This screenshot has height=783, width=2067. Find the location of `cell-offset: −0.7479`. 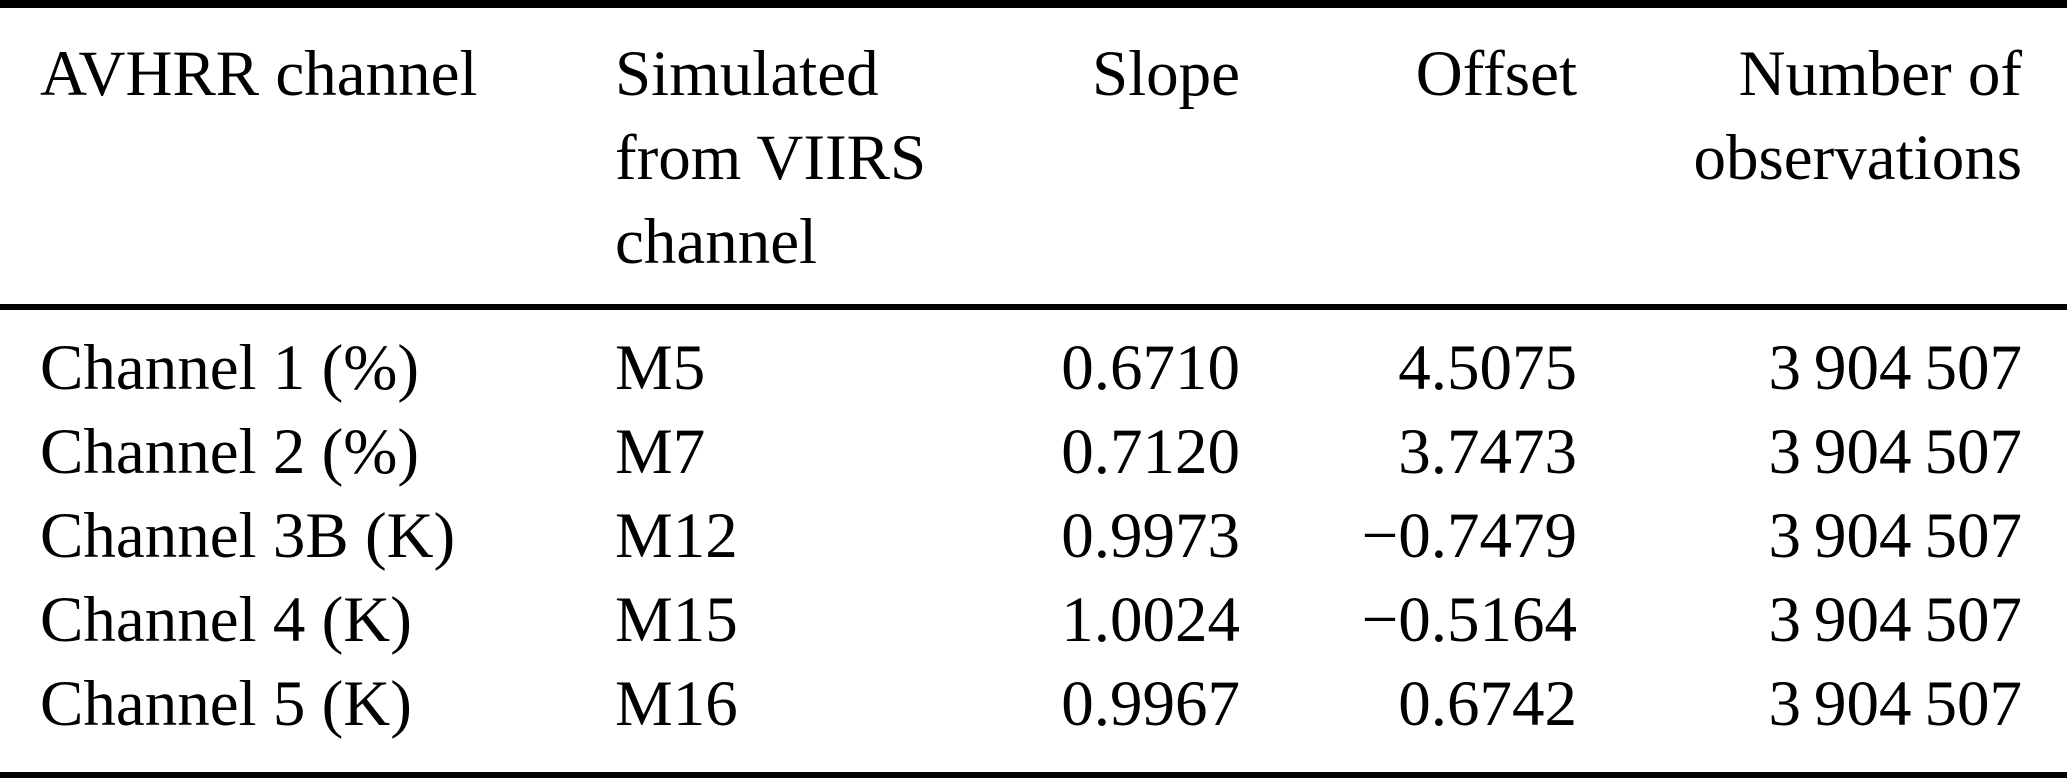

cell-offset: −0.7479 is located at coordinates (1469, 536).